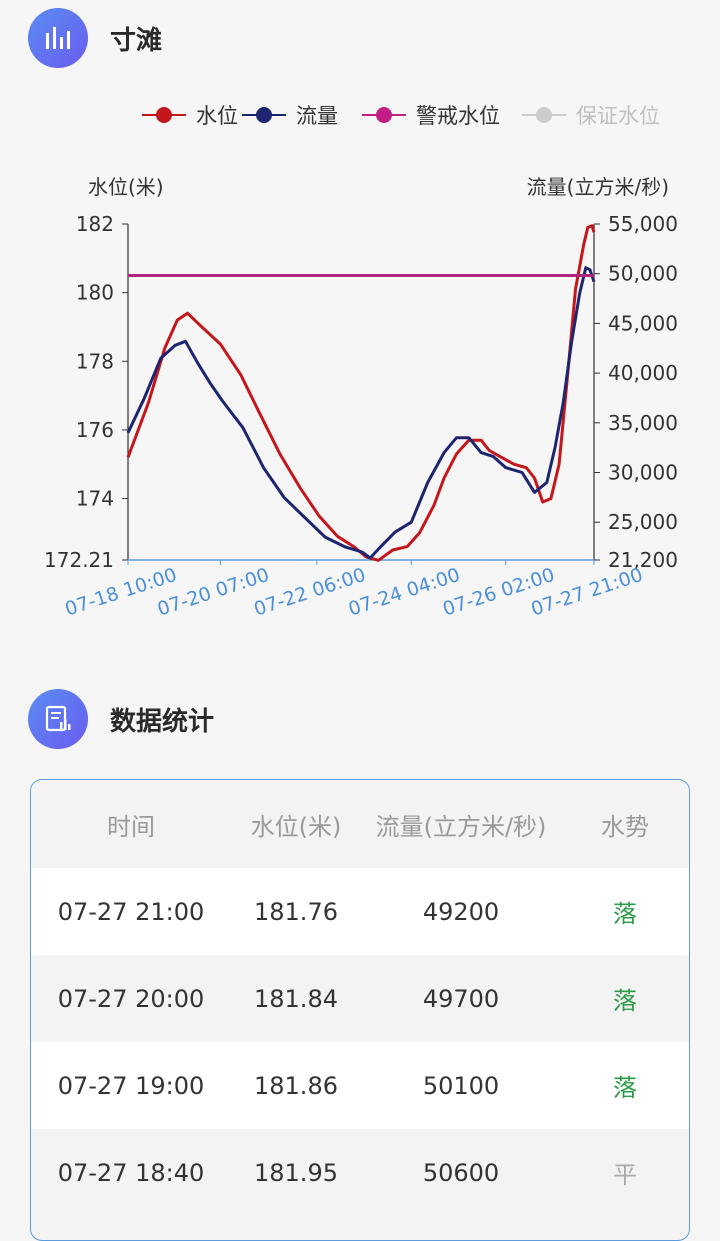 The height and width of the screenshot is (1241, 720). What do you see at coordinates (95, 293) in the screenshot?
I see `y-left-tick-label: 180` at bounding box center [95, 293].